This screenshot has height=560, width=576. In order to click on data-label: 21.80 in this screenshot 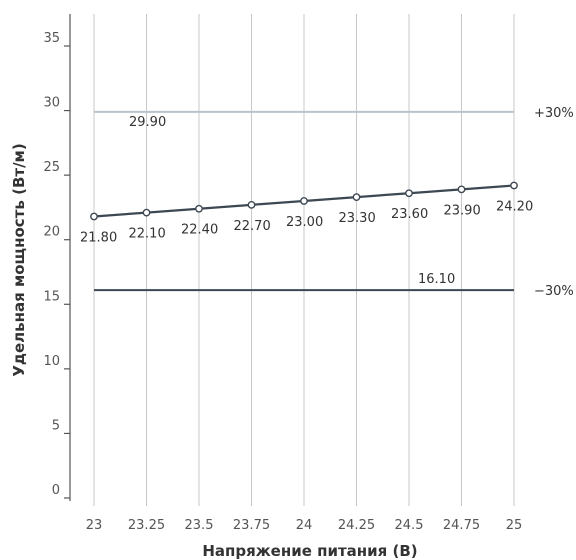, I will do `click(98, 237)`.